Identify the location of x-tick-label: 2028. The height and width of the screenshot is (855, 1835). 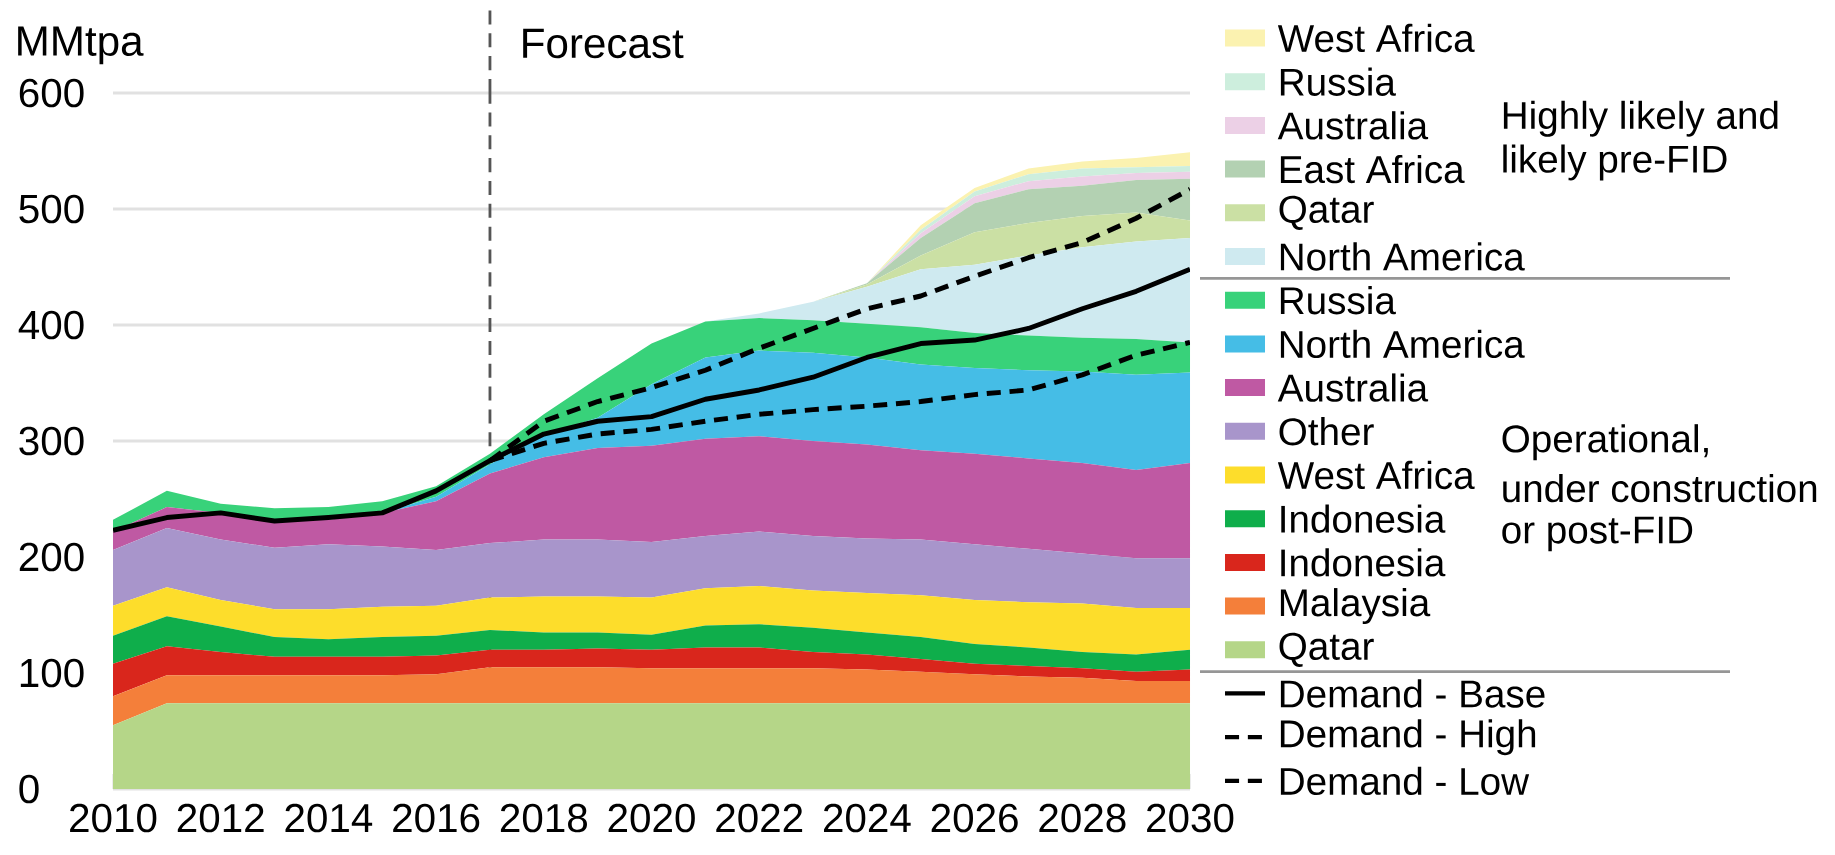
(1082, 818).